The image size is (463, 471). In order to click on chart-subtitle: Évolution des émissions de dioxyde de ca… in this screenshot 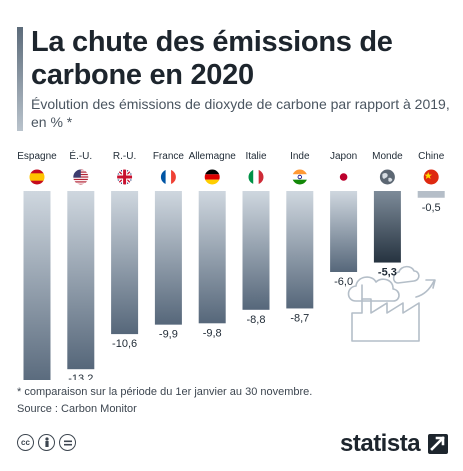, I will do `click(240, 113)`.